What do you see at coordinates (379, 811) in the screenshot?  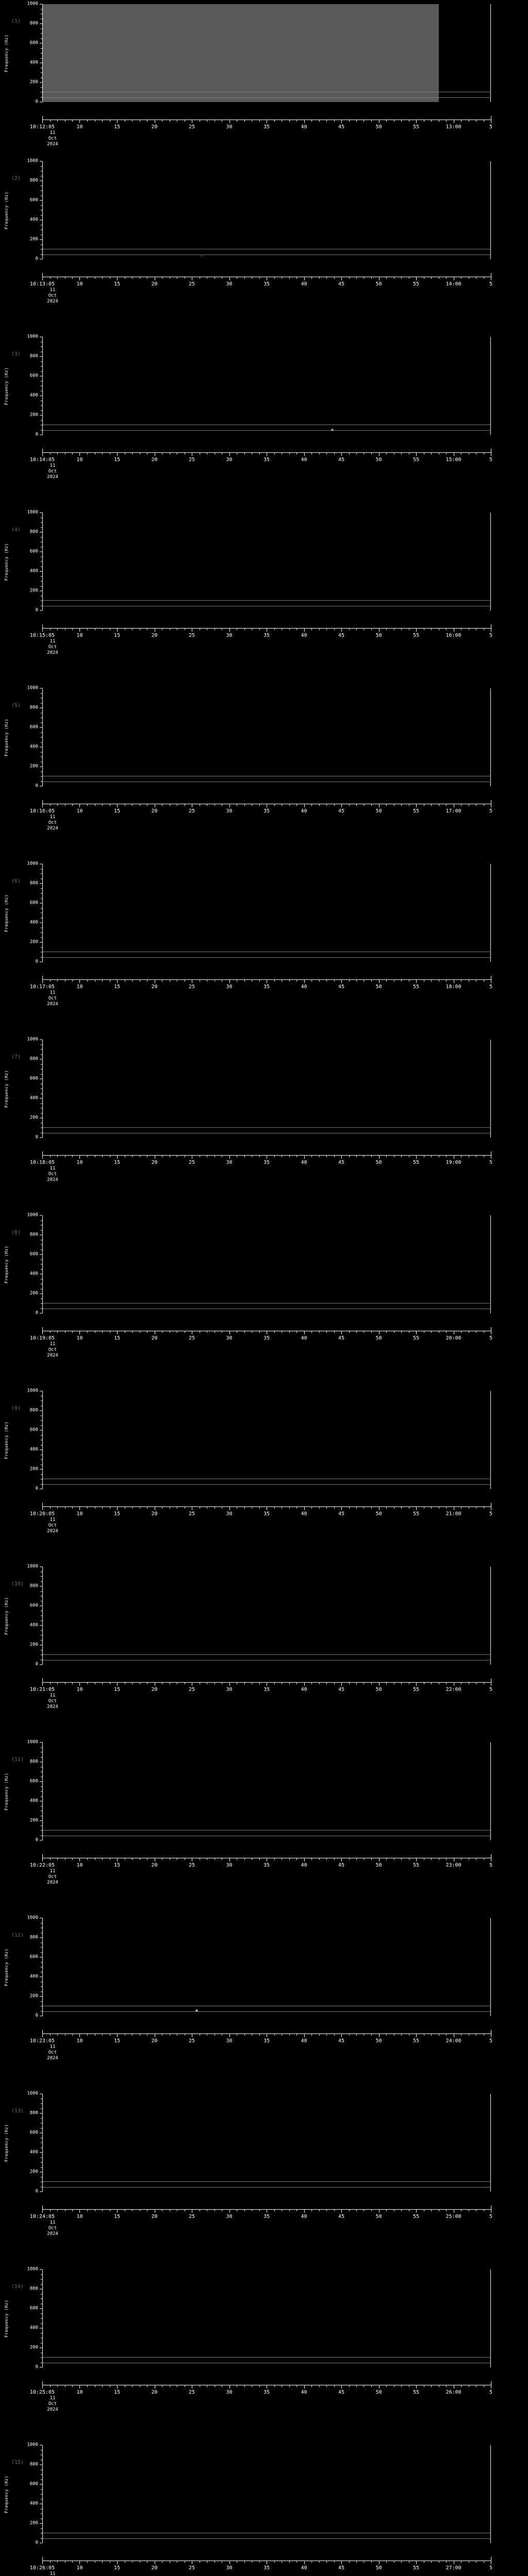 I see `x-axis-tick-label: 50` at bounding box center [379, 811].